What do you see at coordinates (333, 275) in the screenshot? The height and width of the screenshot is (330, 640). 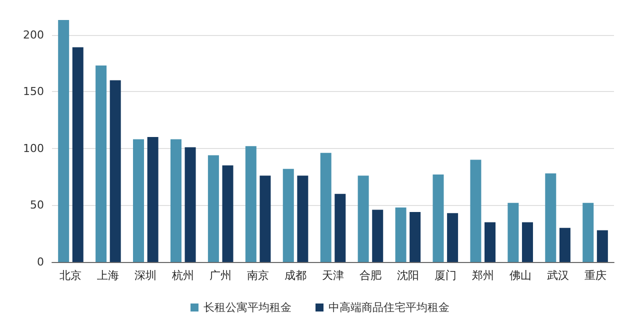 I see `x-tick-label: 天津` at bounding box center [333, 275].